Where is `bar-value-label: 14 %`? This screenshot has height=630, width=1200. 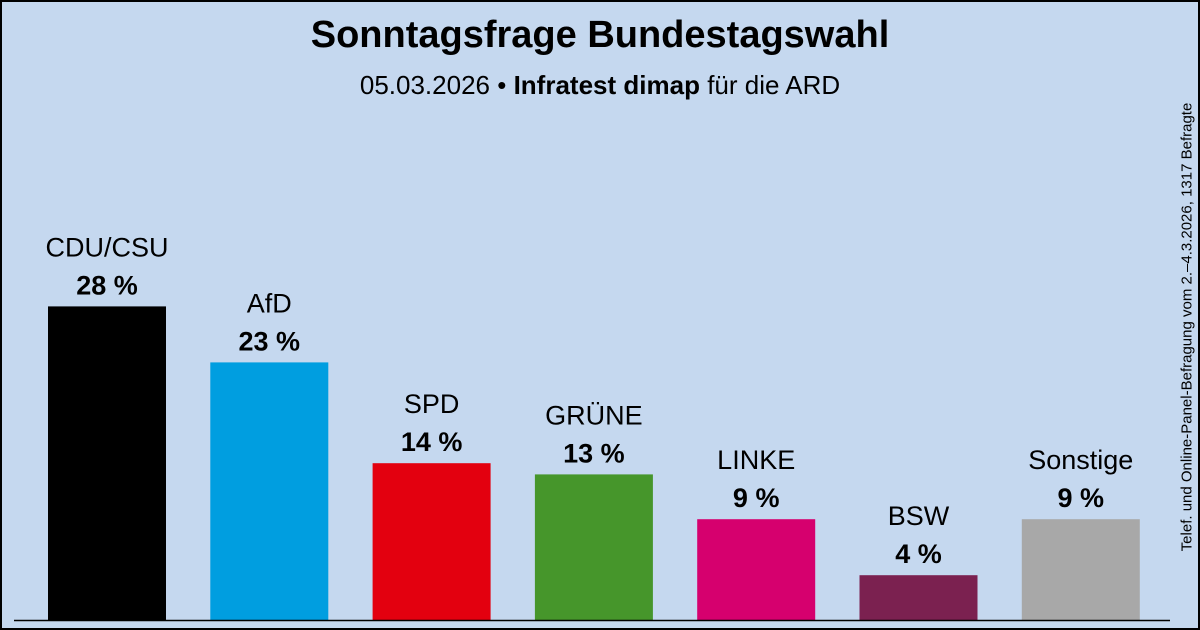
bar-value-label: 14 % is located at coordinates (432, 442).